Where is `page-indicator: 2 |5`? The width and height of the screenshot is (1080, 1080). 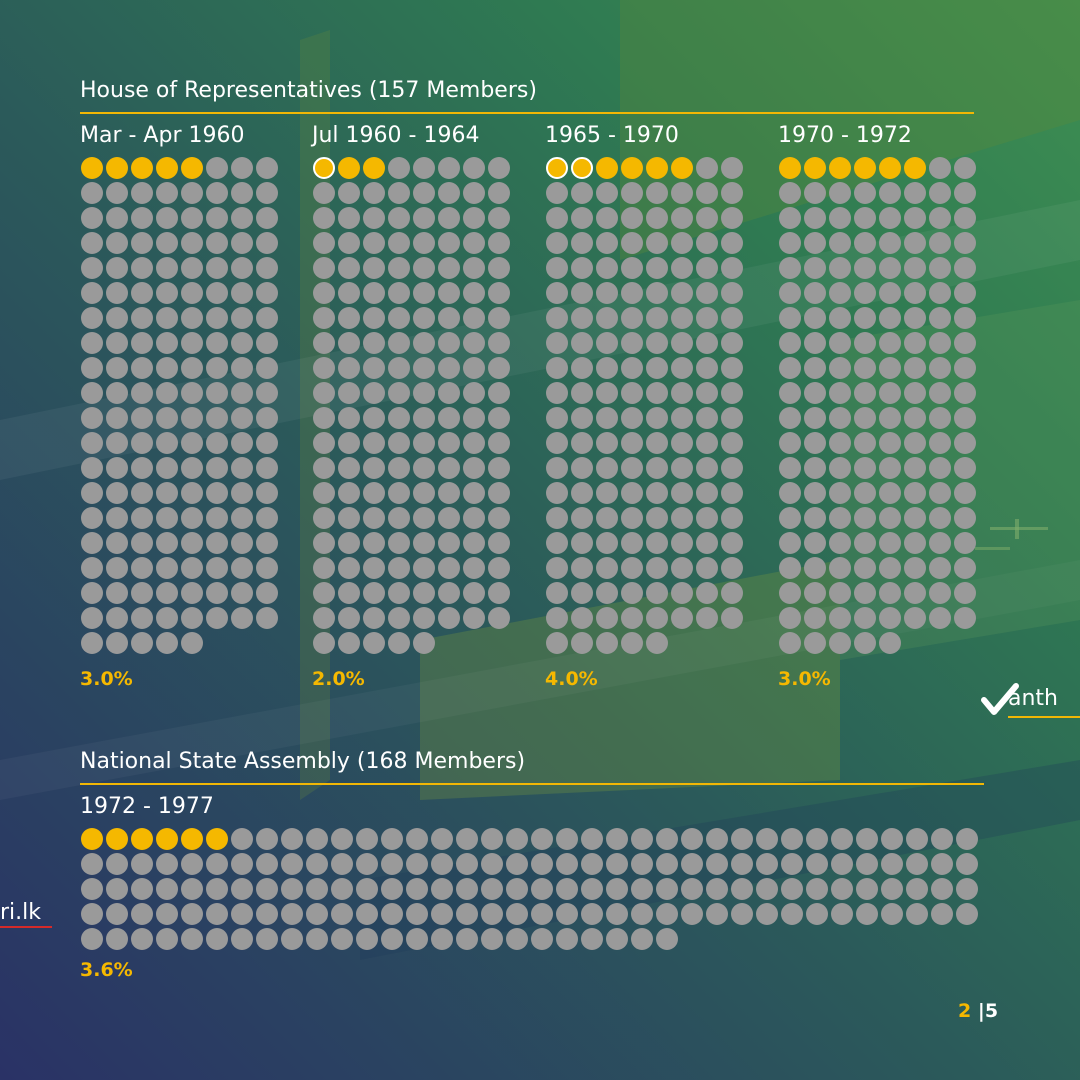 page-indicator: 2 |5 is located at coordinates (978, 1011).